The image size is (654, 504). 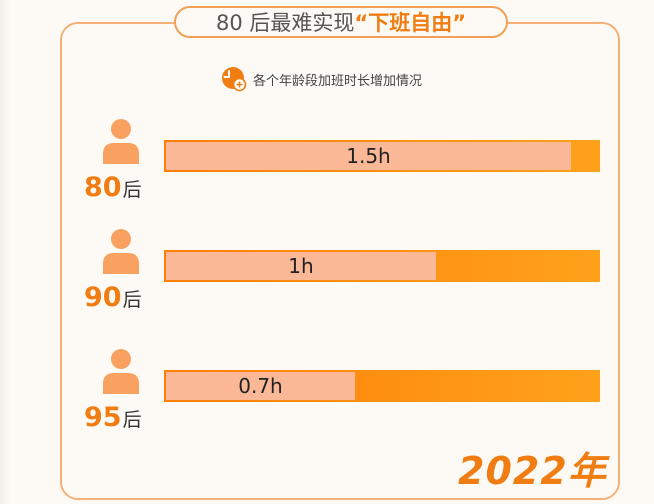 I want to click on category-label: 80 后, so click(x=124, y=188).